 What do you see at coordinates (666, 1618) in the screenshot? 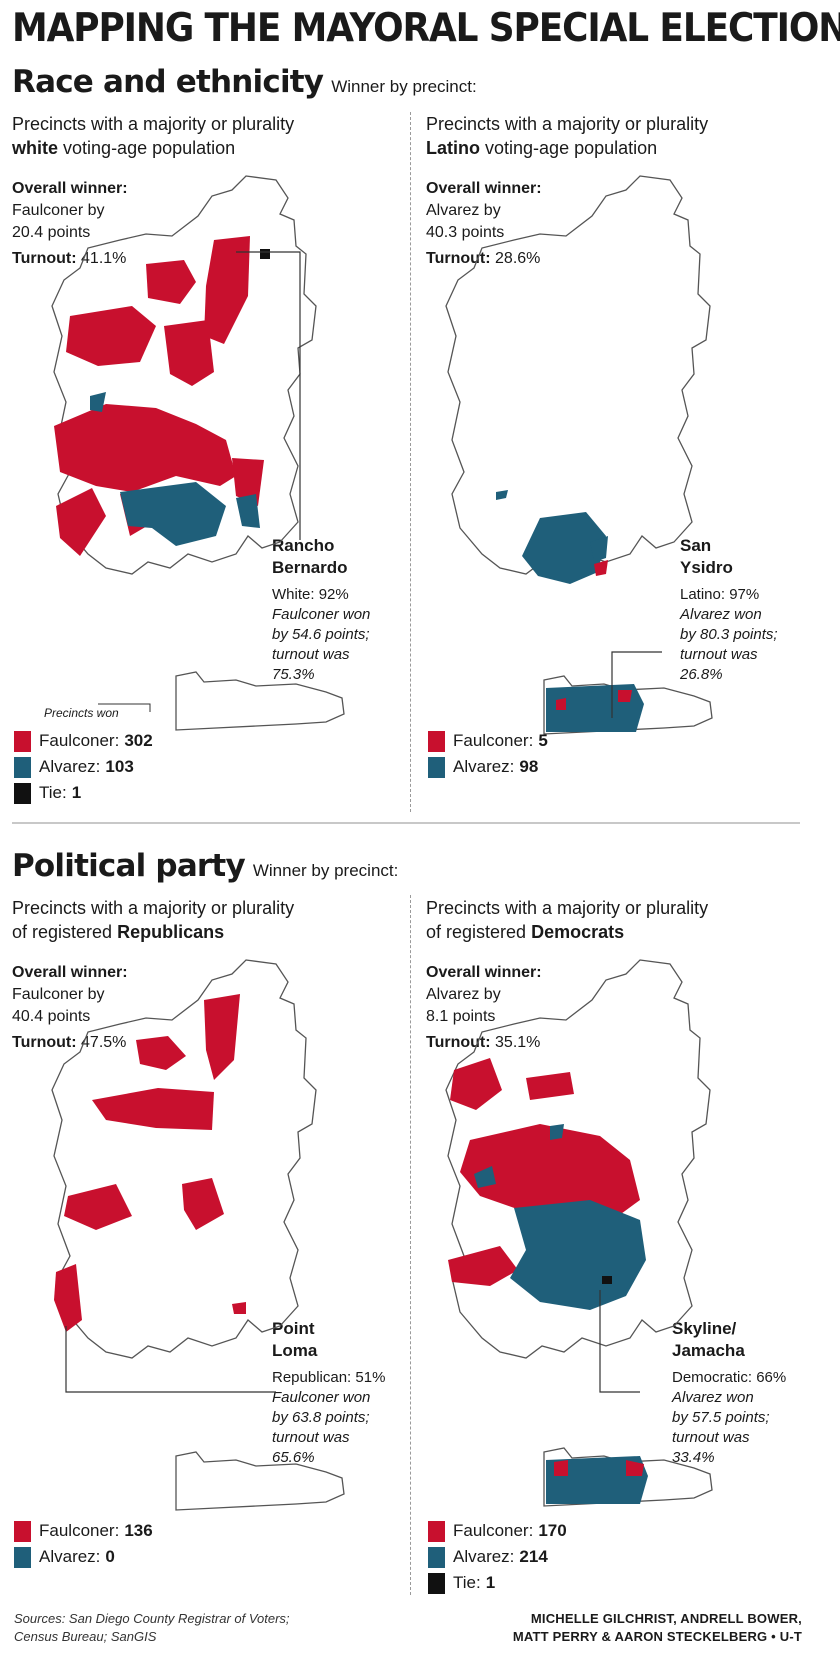
I see `credit-line: MICHELLE GILCHRIST, ANDRELL BOWER,` at bounding box center [666, 1618].